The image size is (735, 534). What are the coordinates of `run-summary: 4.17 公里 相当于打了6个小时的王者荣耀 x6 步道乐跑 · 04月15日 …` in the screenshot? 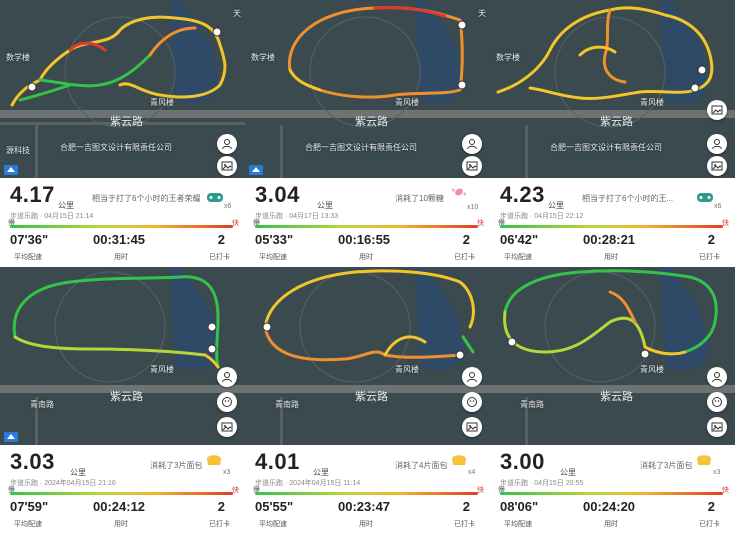 It's located at (122, 222).